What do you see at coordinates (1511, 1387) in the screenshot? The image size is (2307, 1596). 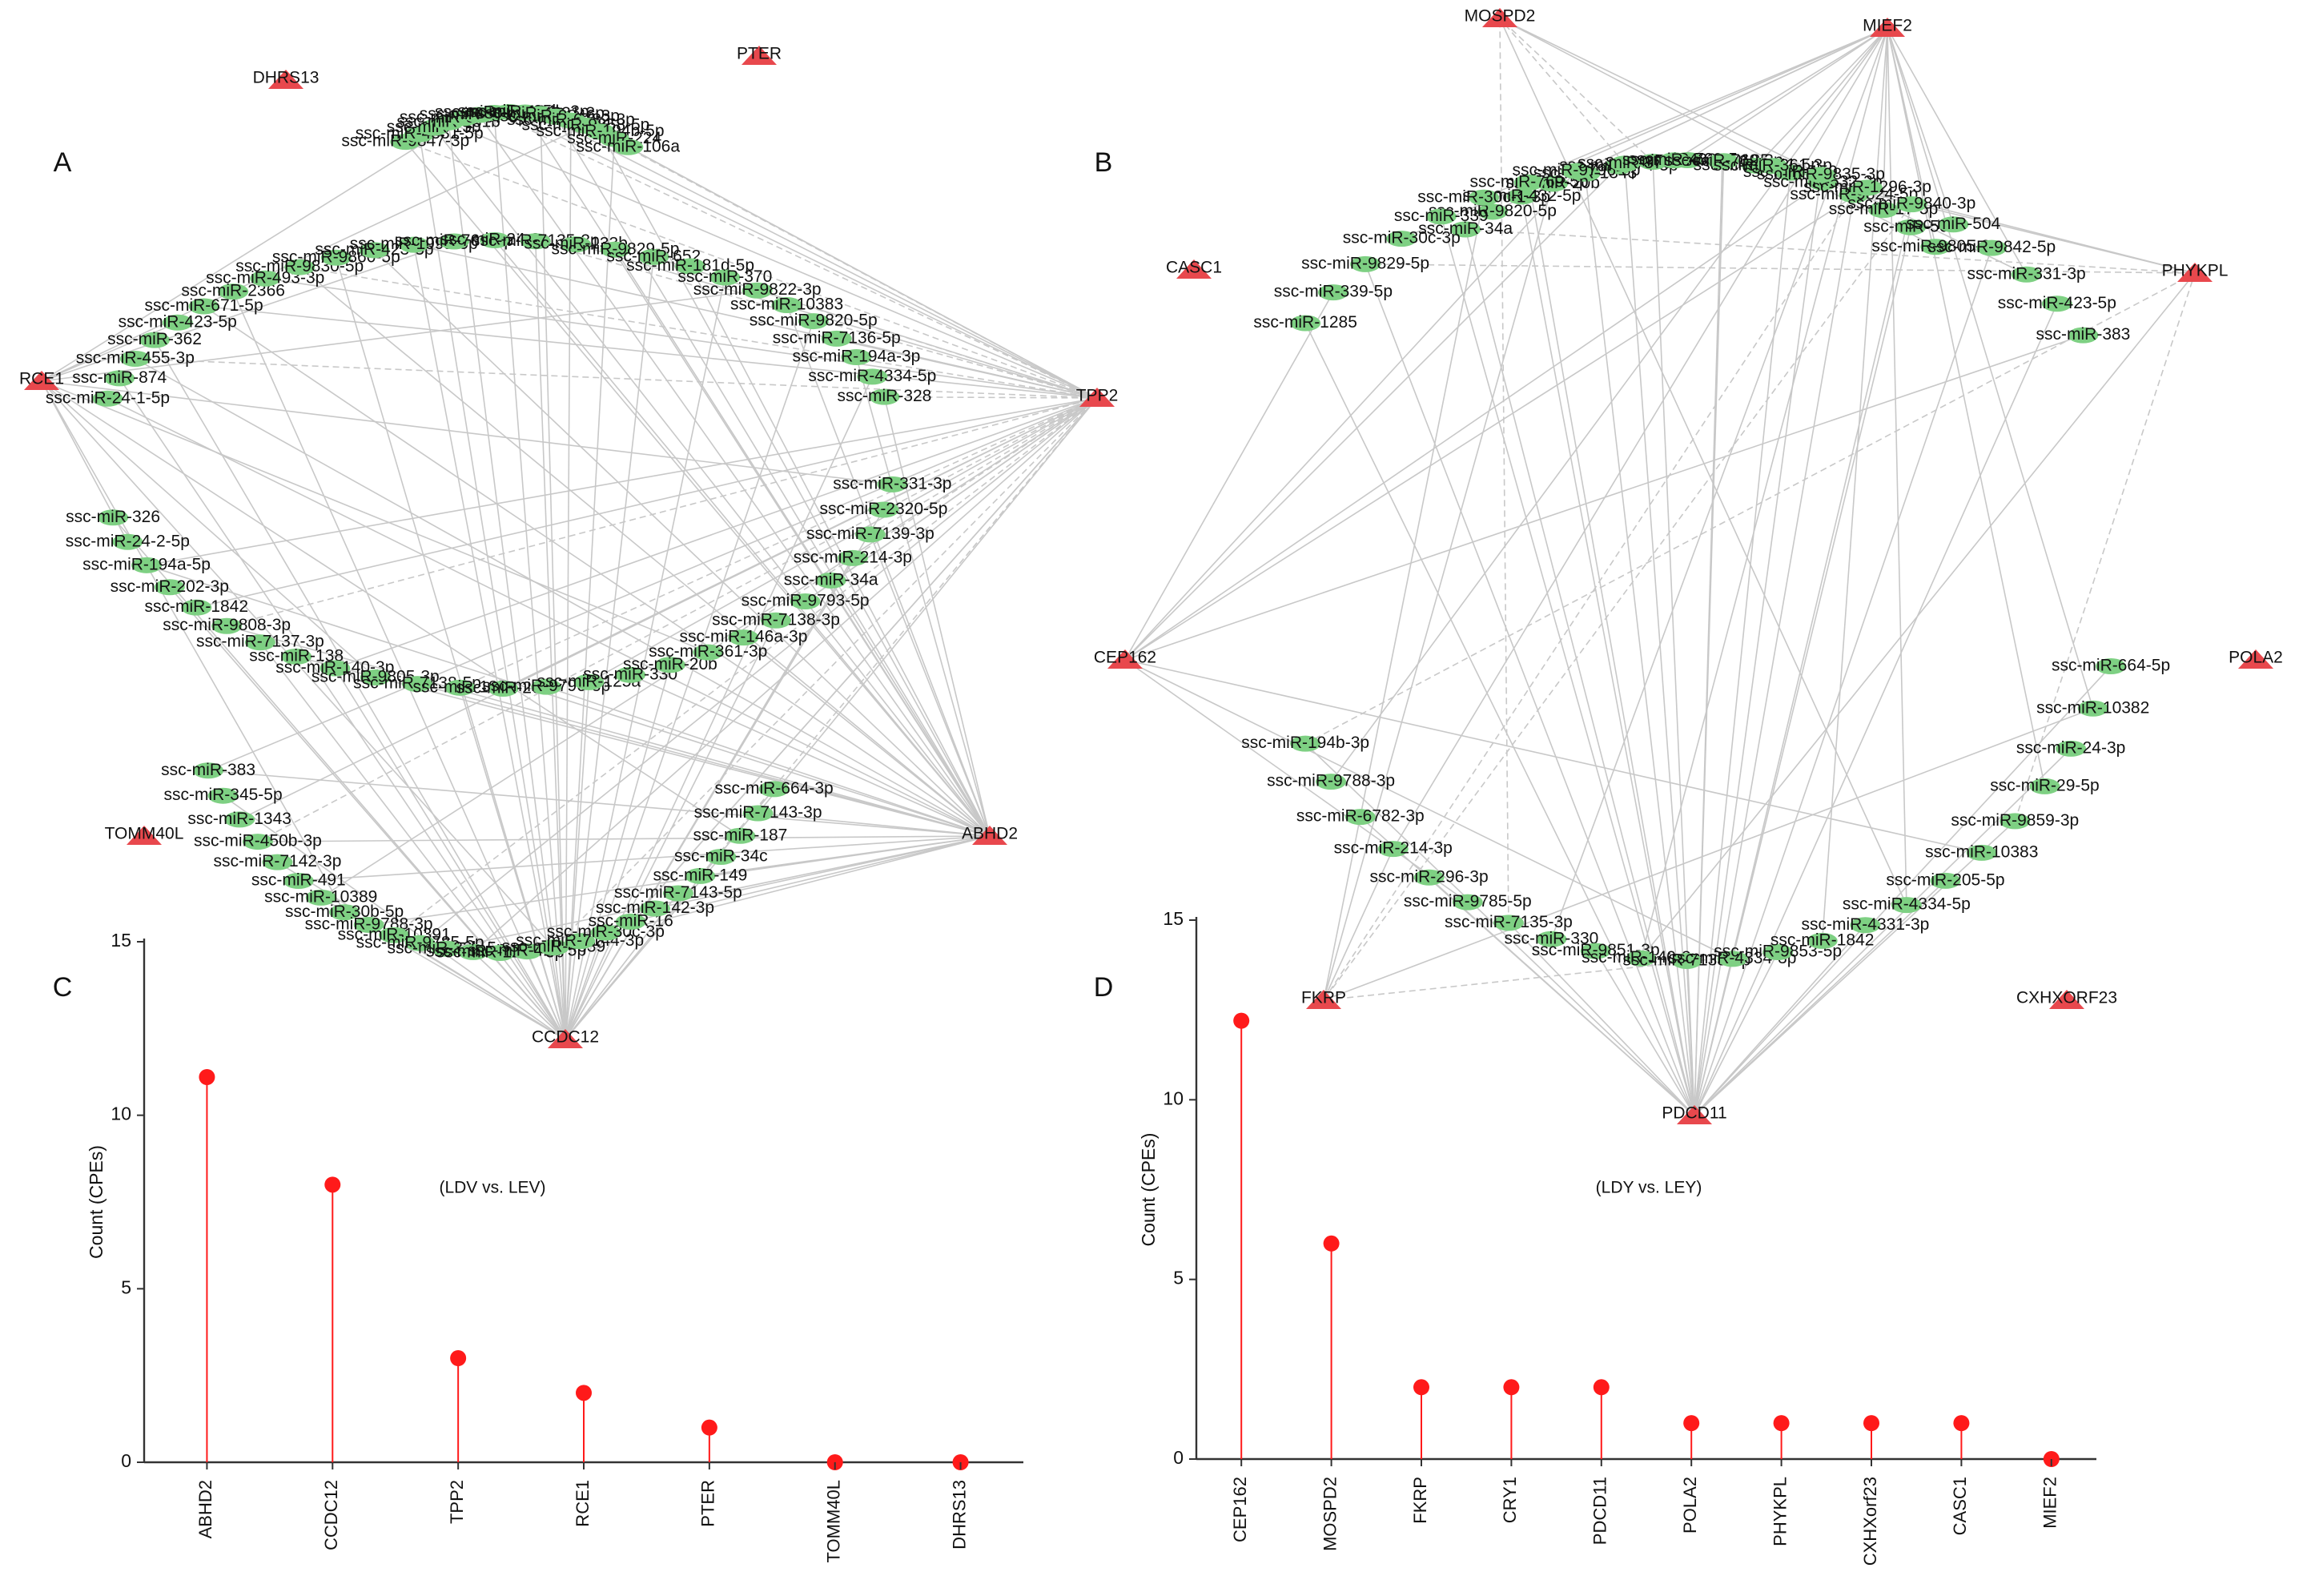 I see `lollipop-point-cry1` at bounding box center [1511, 1387].